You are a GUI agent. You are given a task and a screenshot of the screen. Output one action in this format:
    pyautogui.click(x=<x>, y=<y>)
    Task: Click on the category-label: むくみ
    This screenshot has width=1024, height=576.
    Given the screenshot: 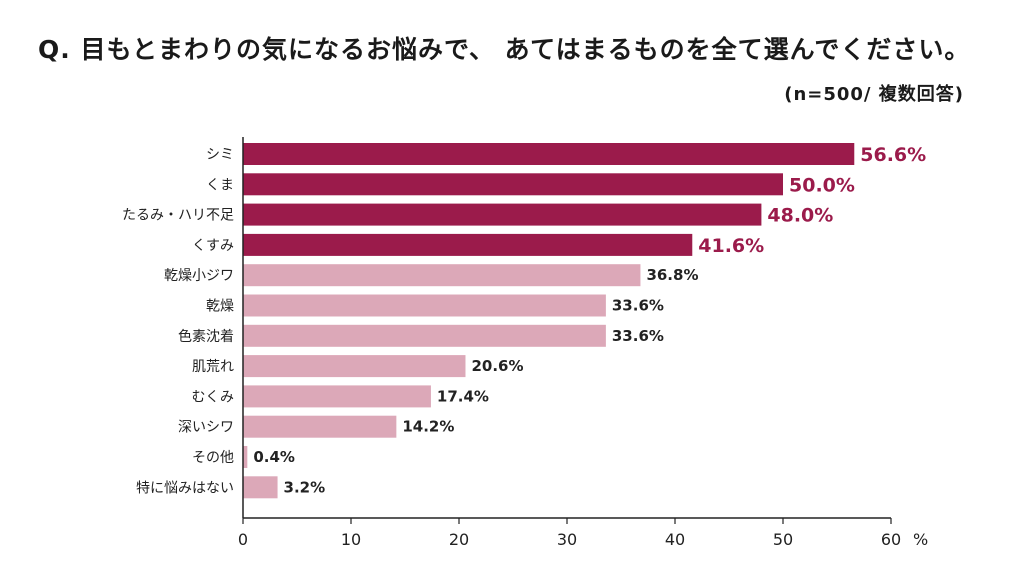 What is the action you would take?
    pyautogui.click(x=212, y=397)
    